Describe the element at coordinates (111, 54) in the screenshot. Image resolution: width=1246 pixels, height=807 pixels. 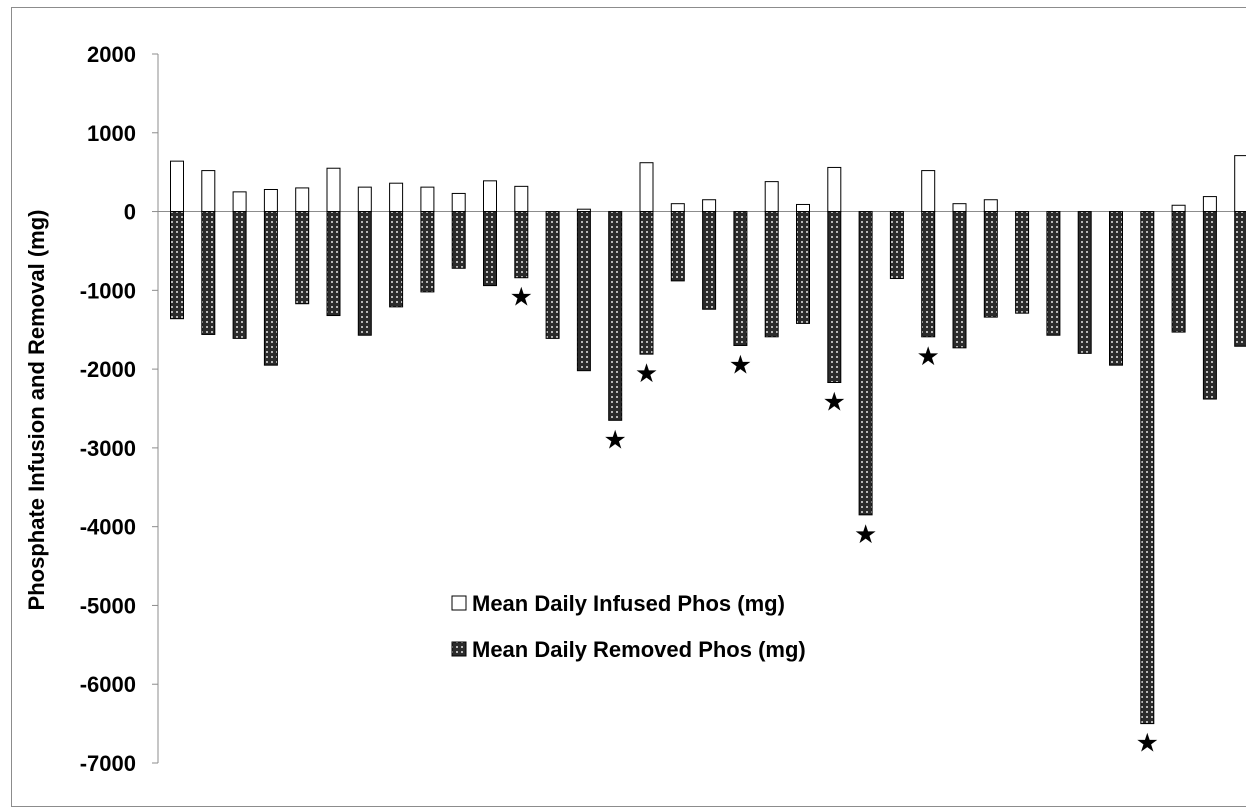
I see `y-tick-label: 2000` at that location.